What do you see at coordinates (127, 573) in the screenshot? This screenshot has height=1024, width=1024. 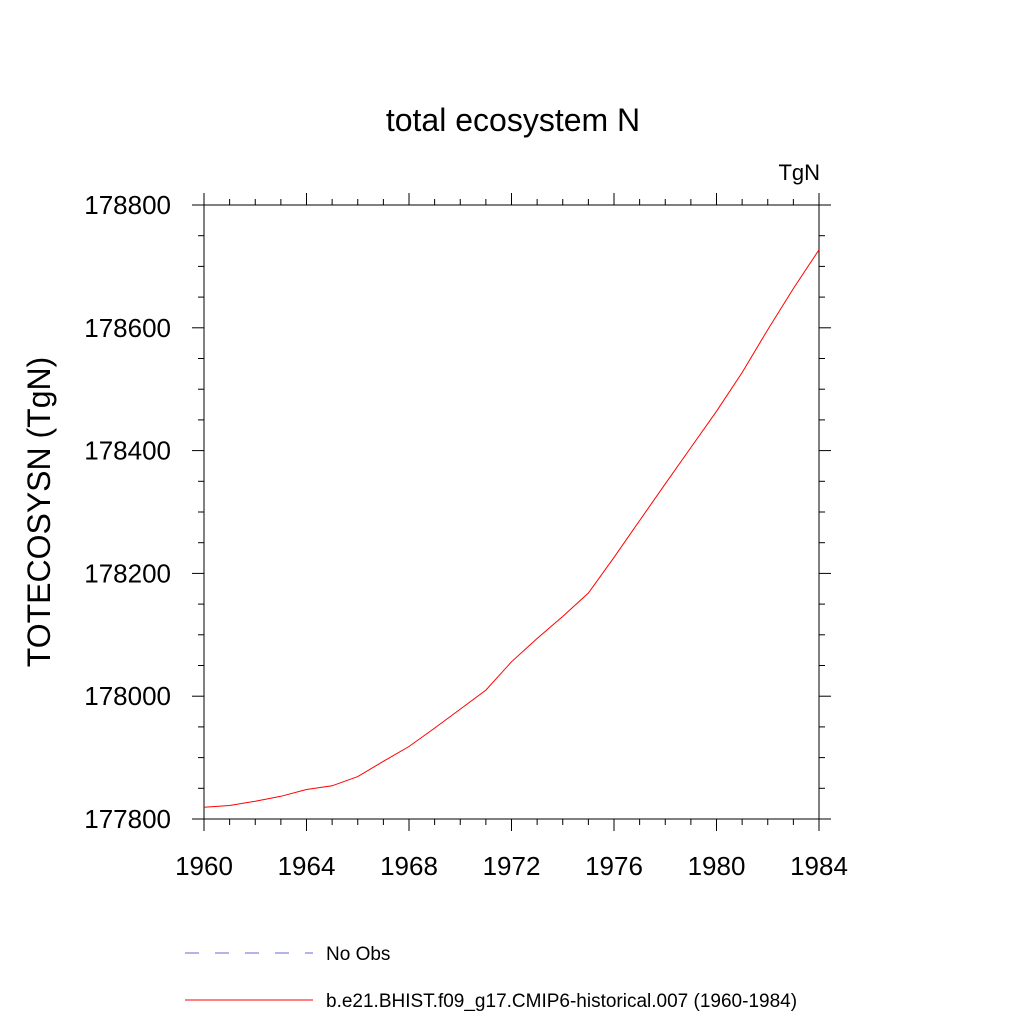 I see `y-tick-label: 178200` at bounding box center [127, 573].